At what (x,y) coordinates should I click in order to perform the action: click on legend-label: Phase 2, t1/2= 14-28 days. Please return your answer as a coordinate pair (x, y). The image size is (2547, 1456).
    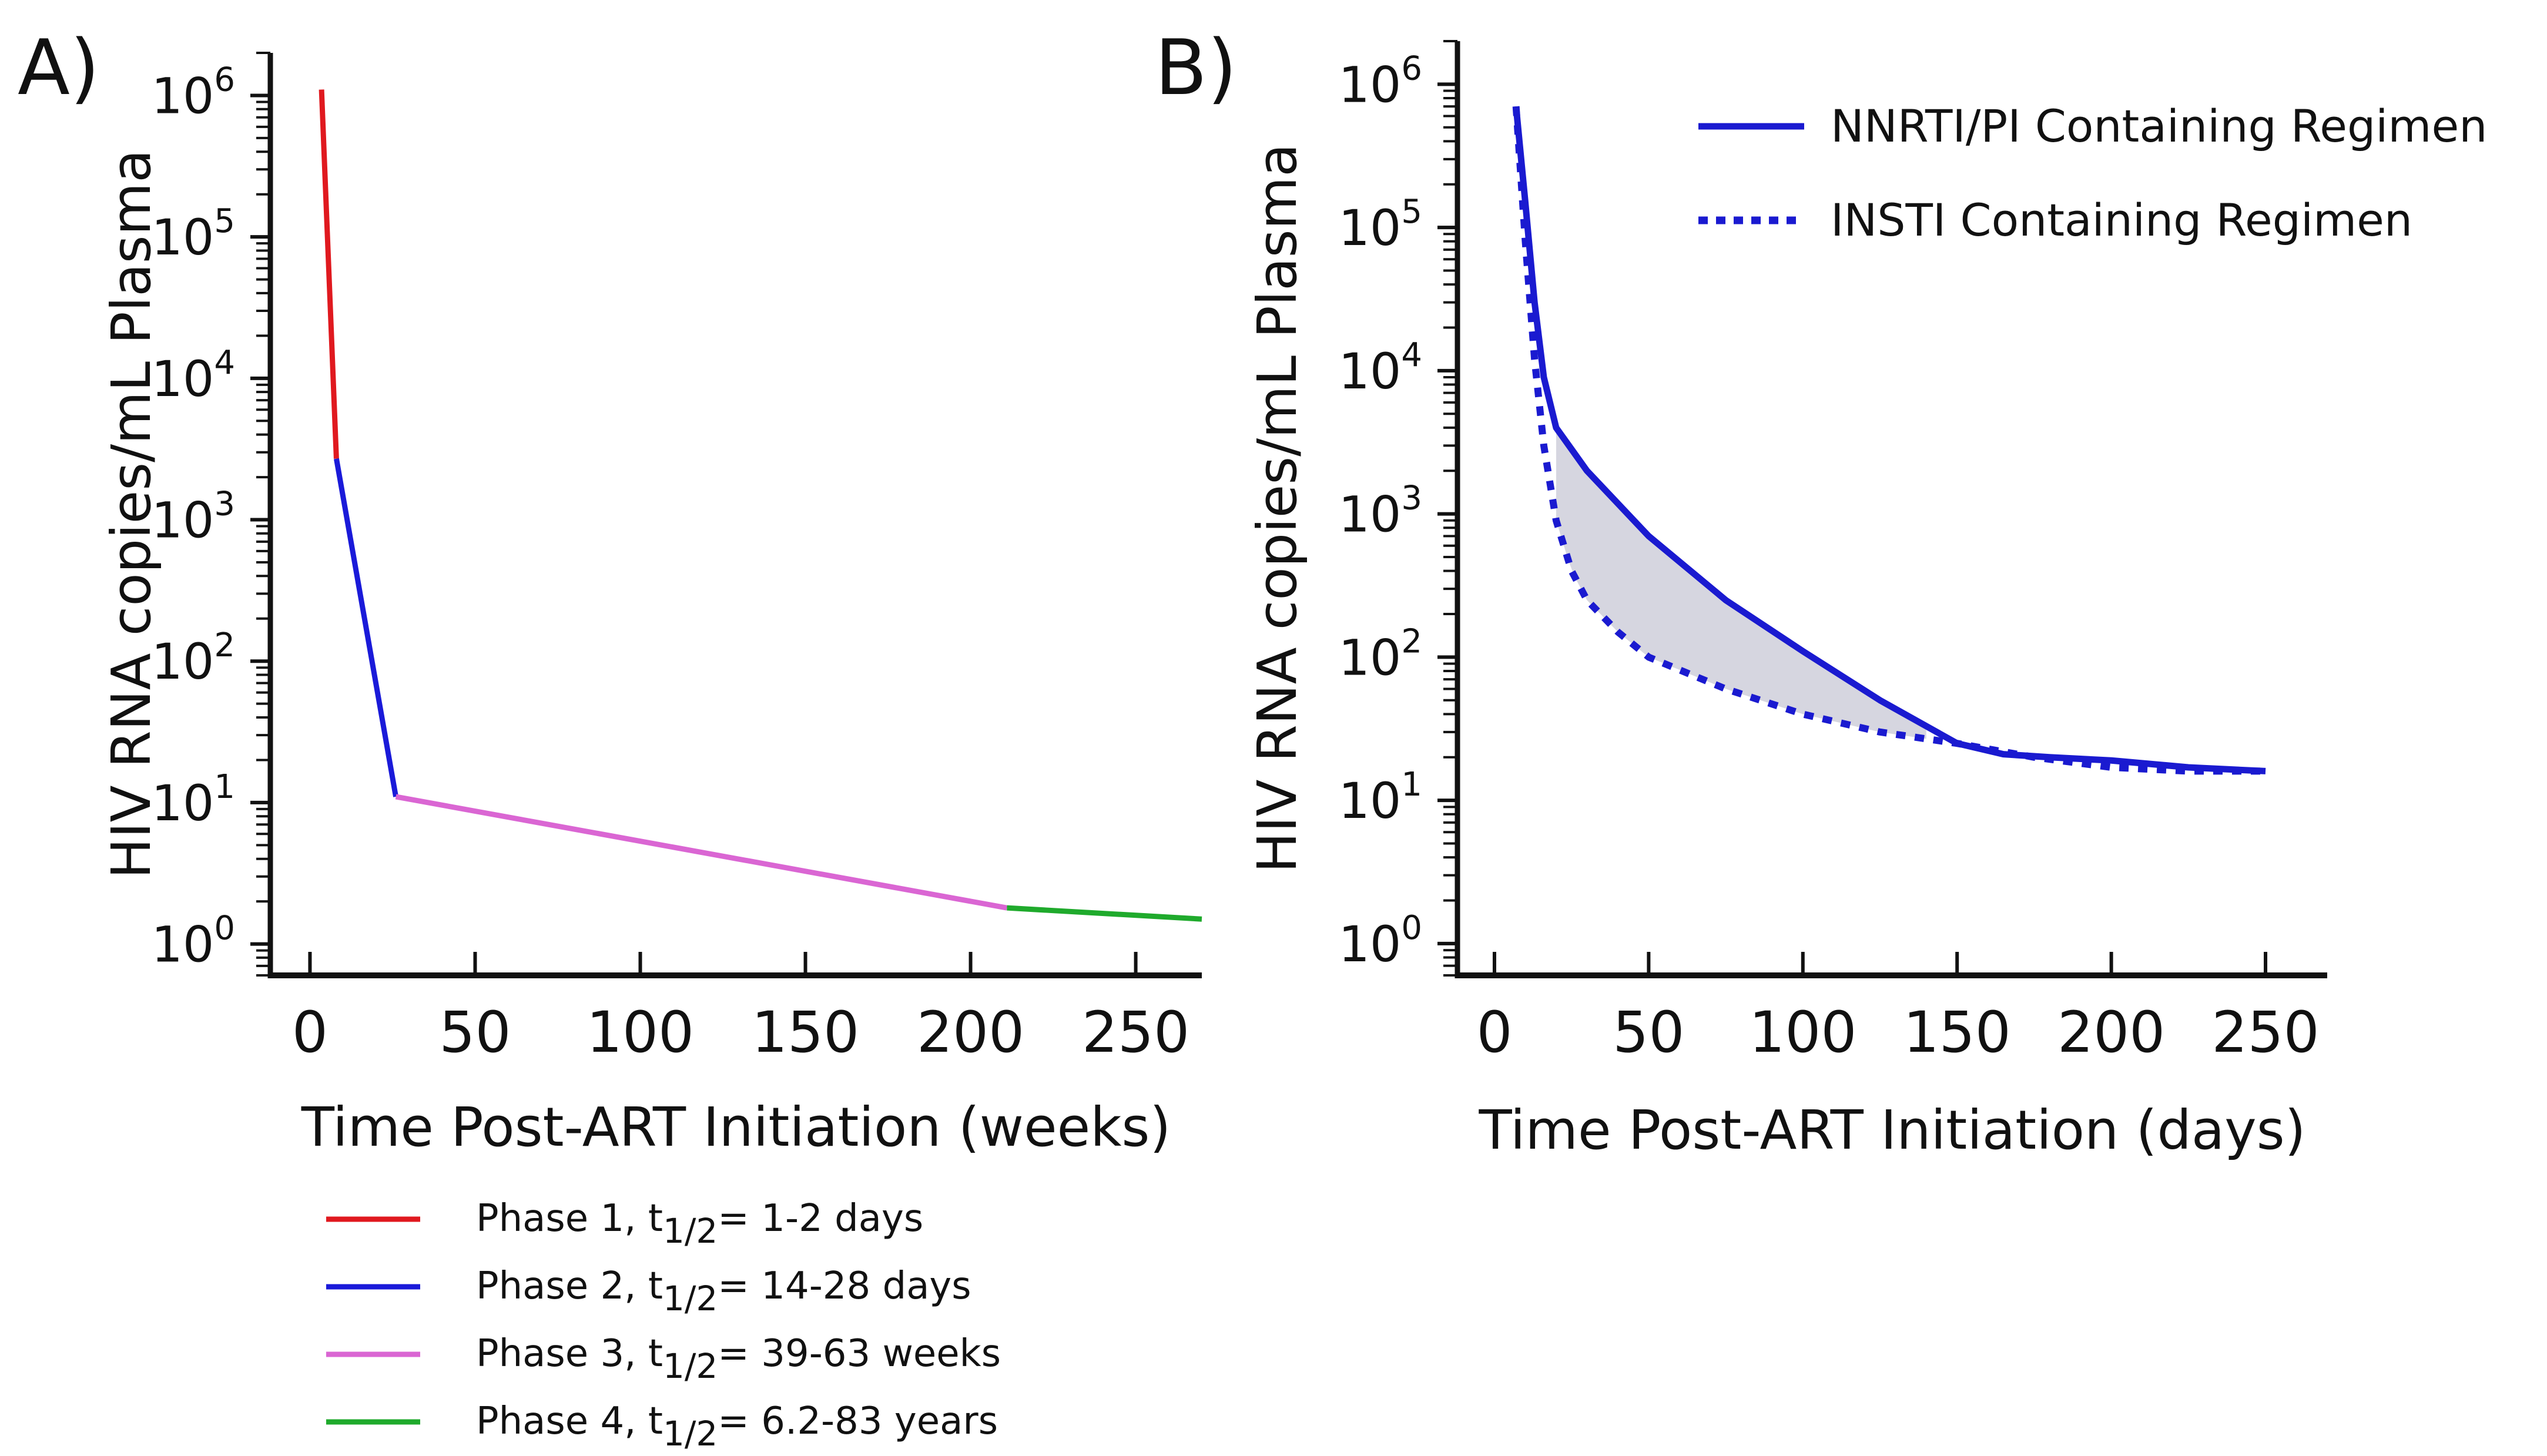
    Looking at the image, I should click on (723, 1291).